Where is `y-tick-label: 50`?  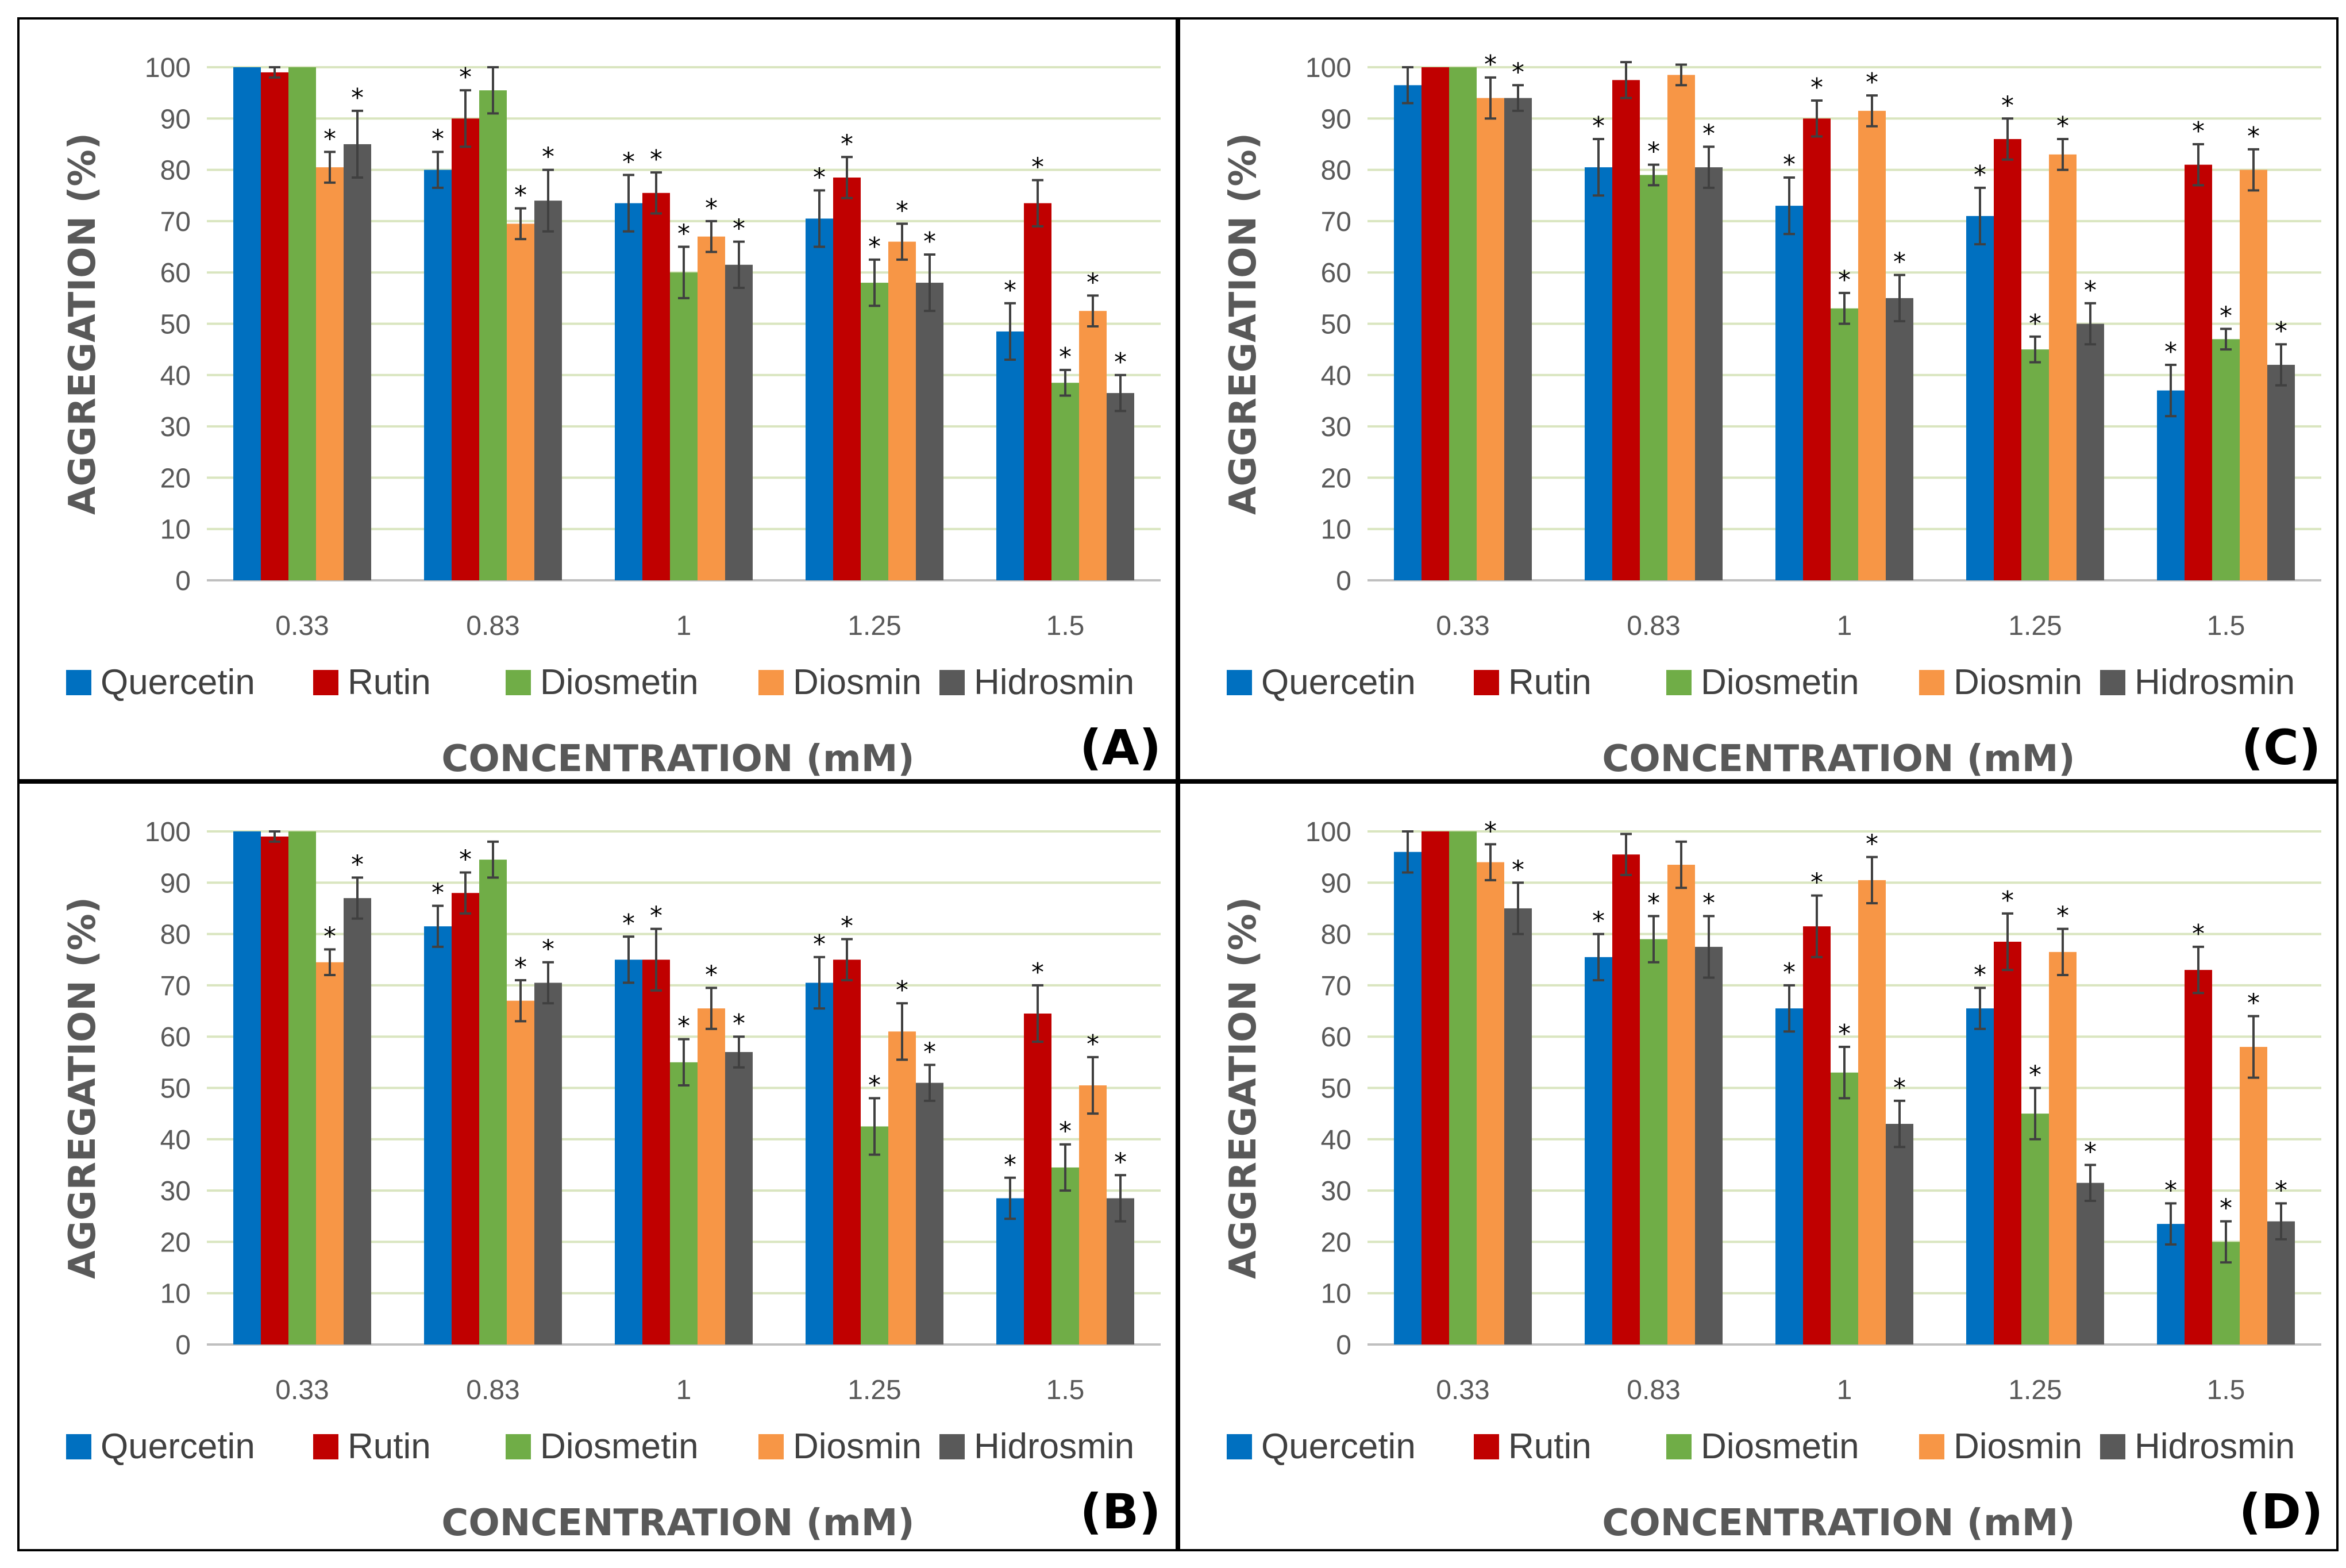
y-tick-label: 50 is located at coordinates (1336, 1089).